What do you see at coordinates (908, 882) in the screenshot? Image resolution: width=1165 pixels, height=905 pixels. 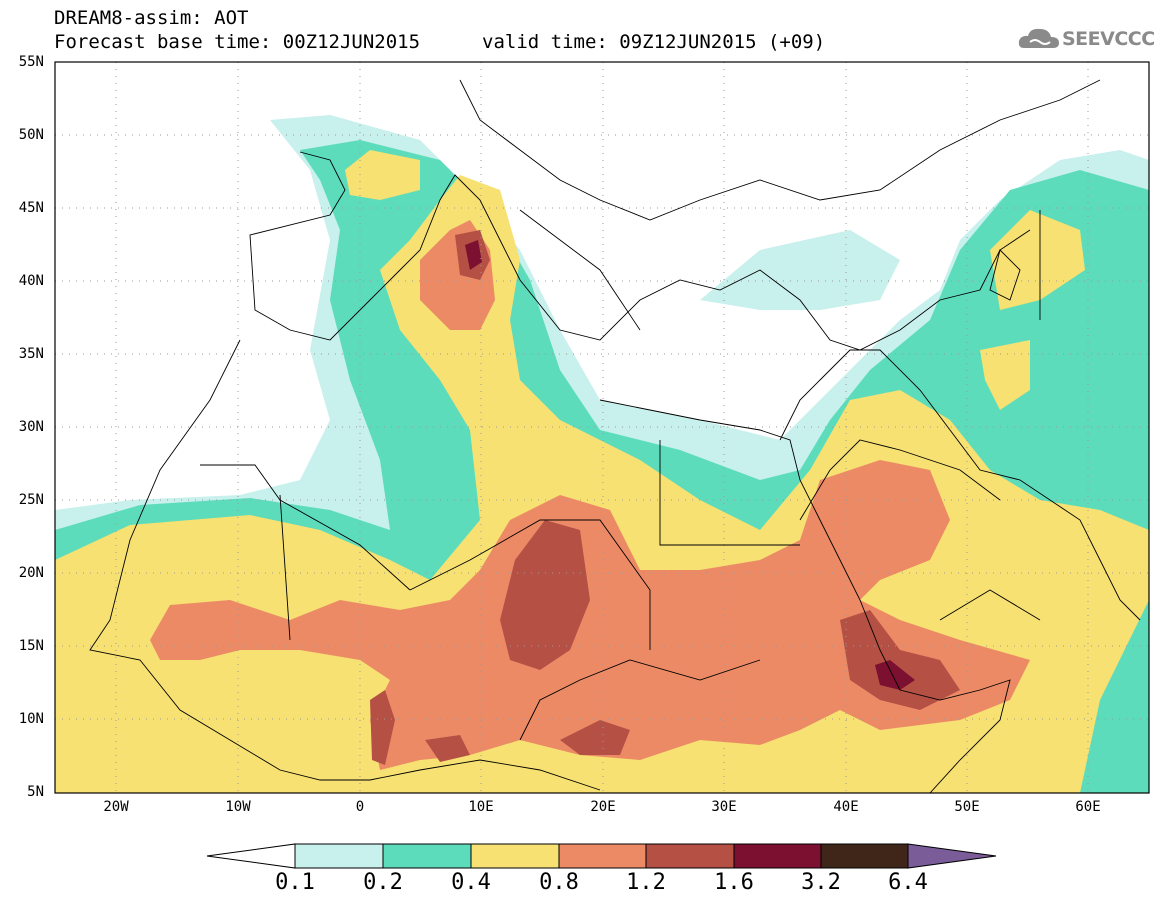 I see `colorbar-label: 6.4` at bounding box center [908, 882].